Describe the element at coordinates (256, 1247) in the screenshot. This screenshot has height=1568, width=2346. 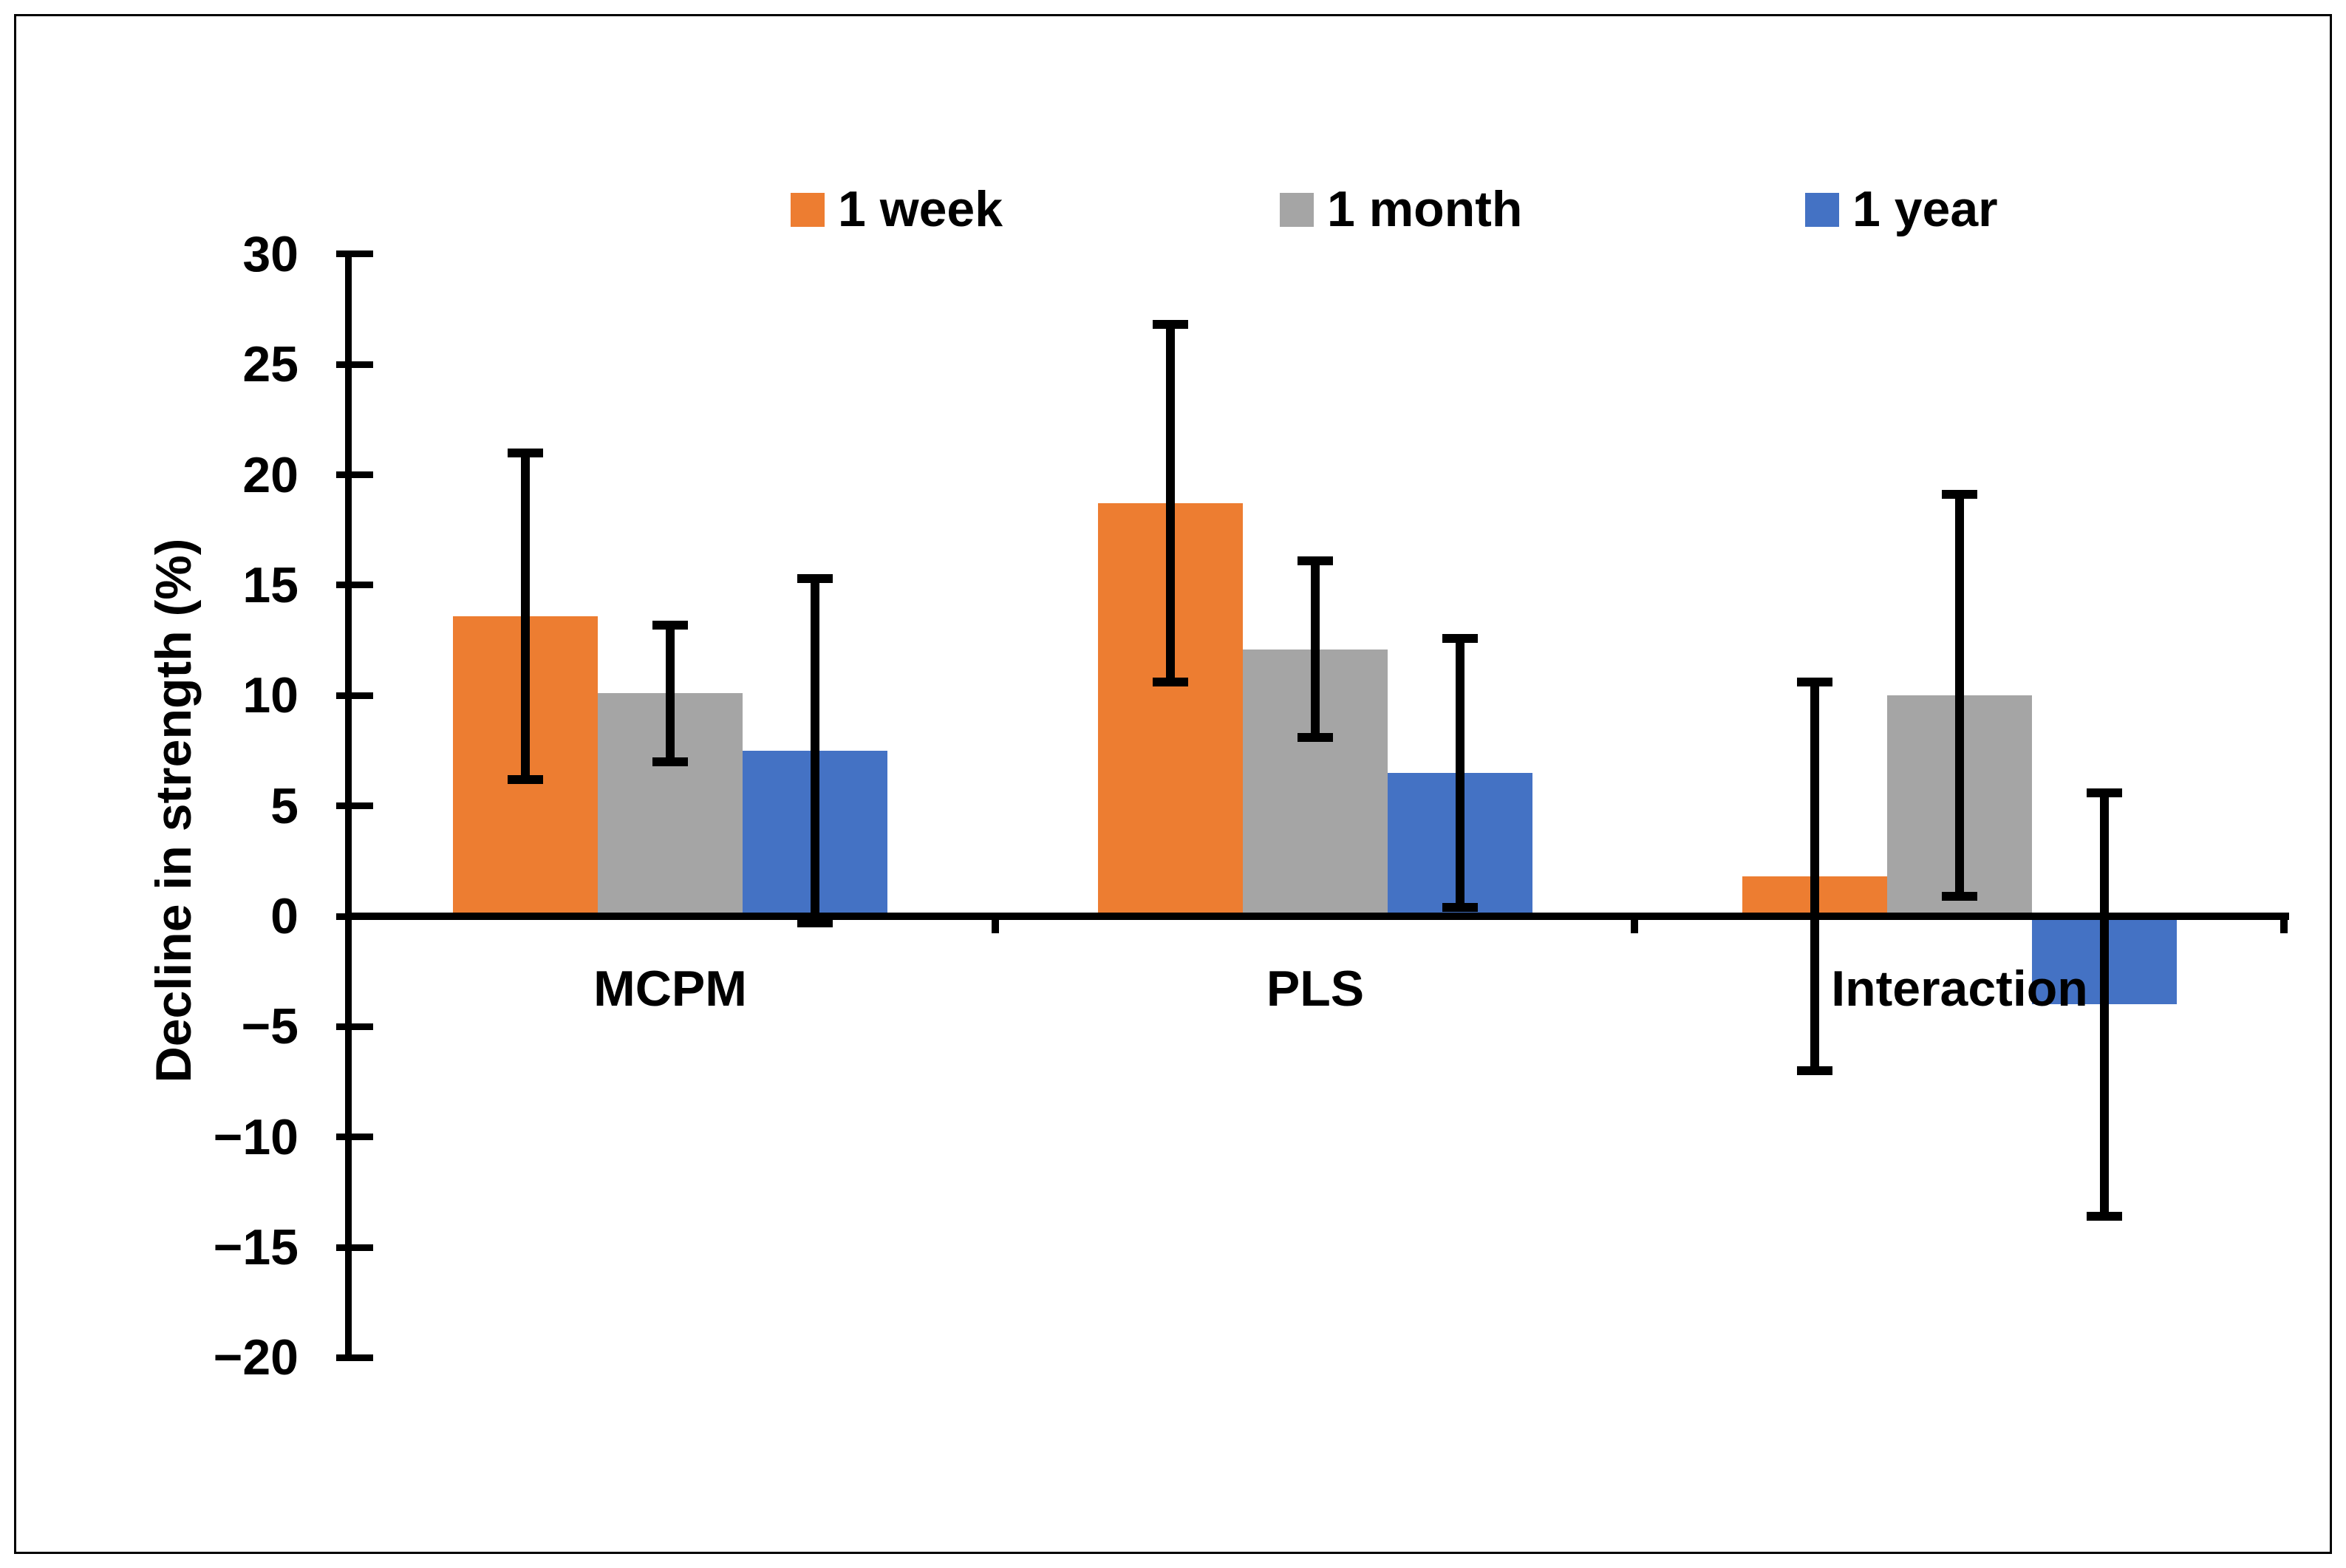
I see `y-tick-label: −15` at that location.